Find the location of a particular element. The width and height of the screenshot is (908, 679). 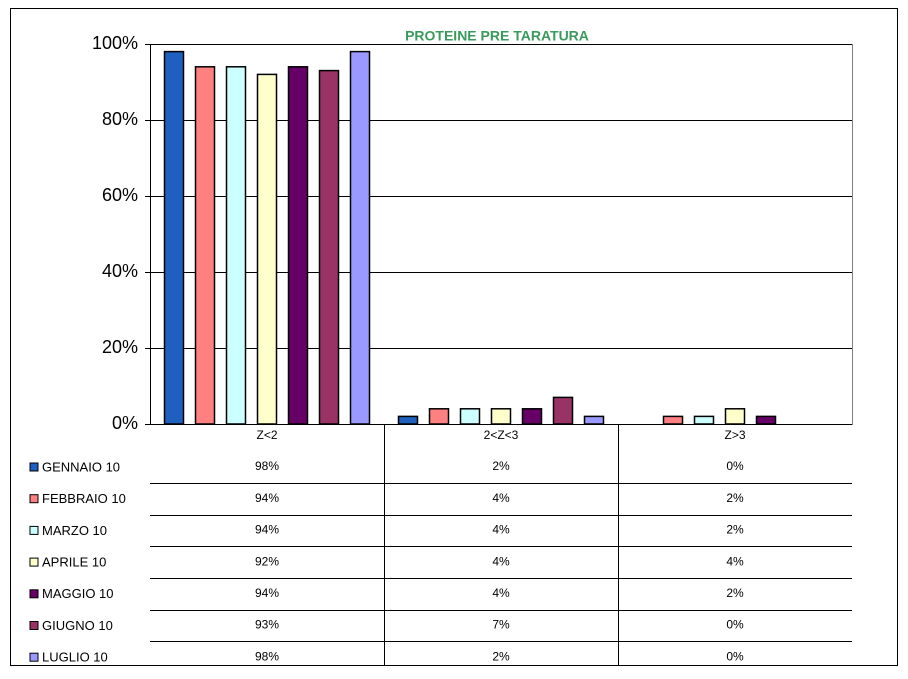

y-tick-label: 100% is located at coordinates (115, 43).